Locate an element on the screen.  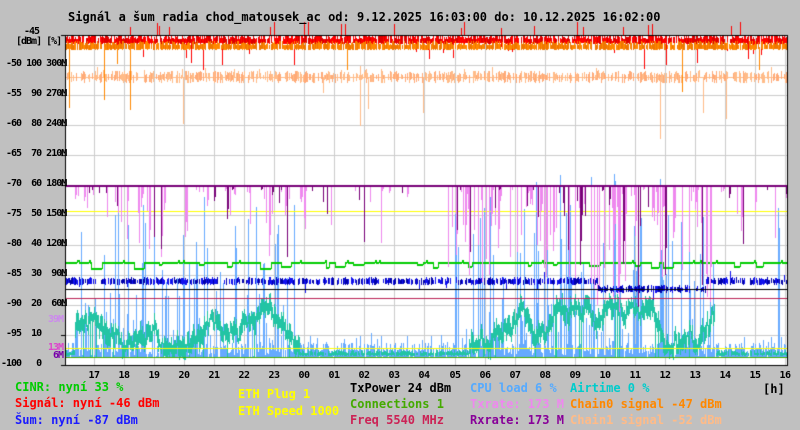
legend-item: Šum: nyní -87 dBm is located at coordinates (76, 420).